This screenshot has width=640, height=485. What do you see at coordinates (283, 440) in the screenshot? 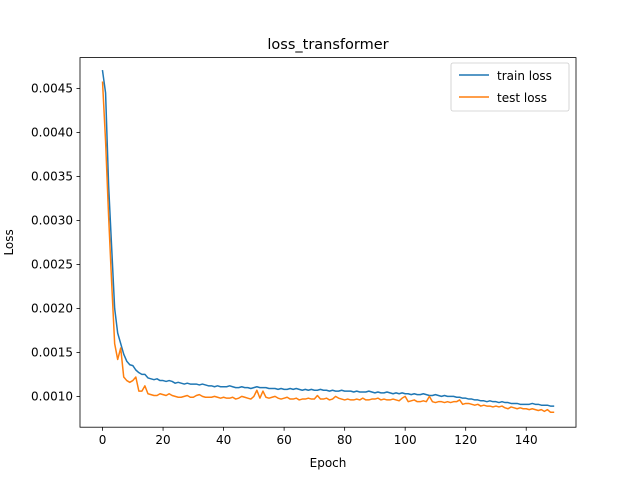
I see `x-tick-label: 60` at bounding box center [283, 440].